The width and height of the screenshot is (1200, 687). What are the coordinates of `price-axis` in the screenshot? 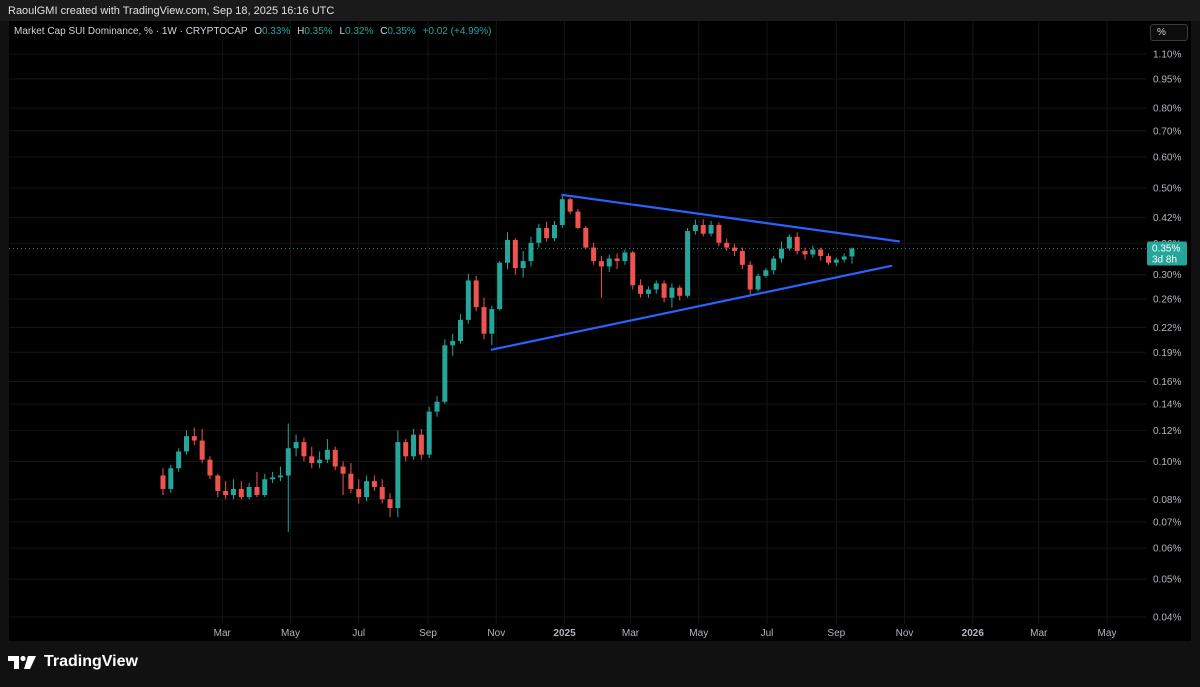 It's located at (1168, 331).